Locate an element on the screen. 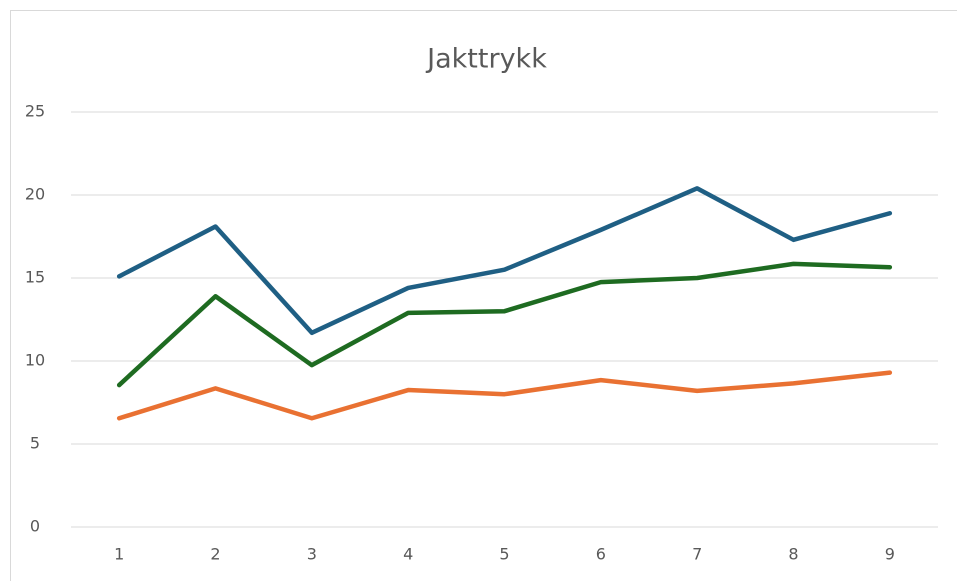 This screenshot has width=957, height=581. chart-title: Jakttrykk is located at coordinates (486, 59).